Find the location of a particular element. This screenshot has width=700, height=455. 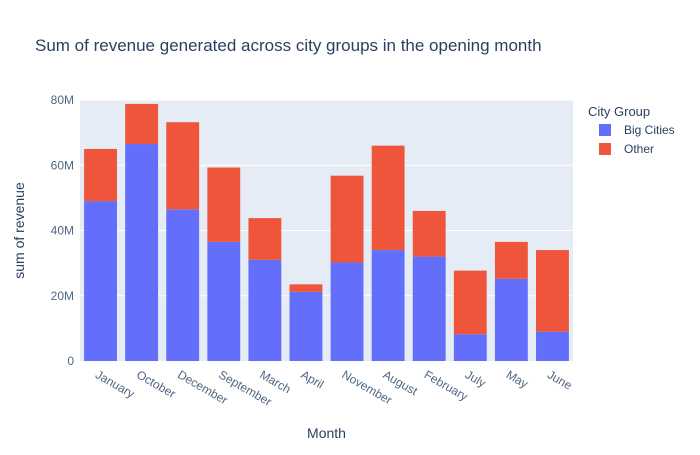

y-axis-title: sum of revenue is located at coordinates (19, 230).